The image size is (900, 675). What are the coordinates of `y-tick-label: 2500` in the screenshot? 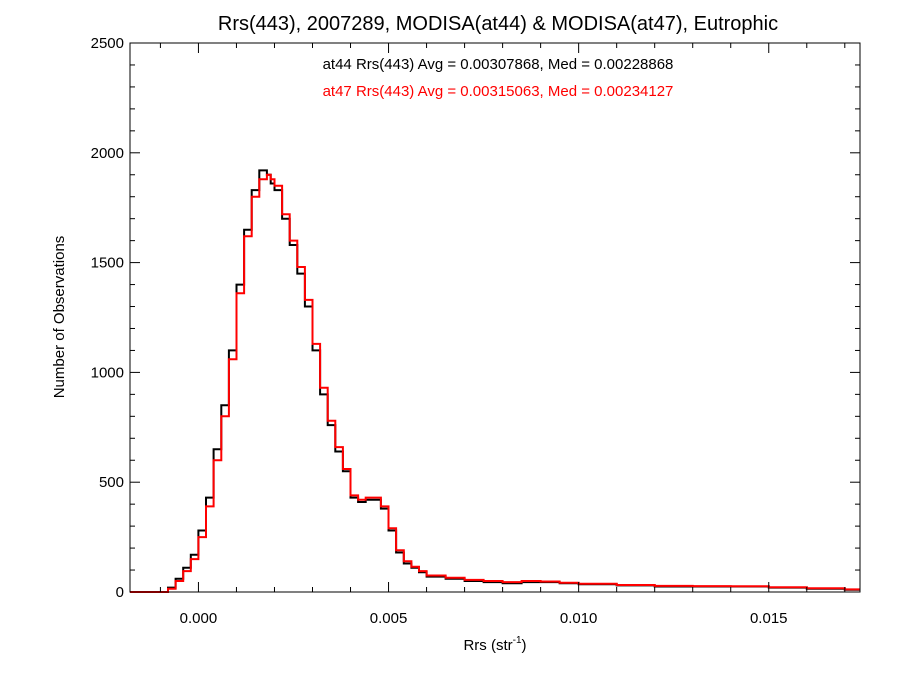 It's located at (107, 43).